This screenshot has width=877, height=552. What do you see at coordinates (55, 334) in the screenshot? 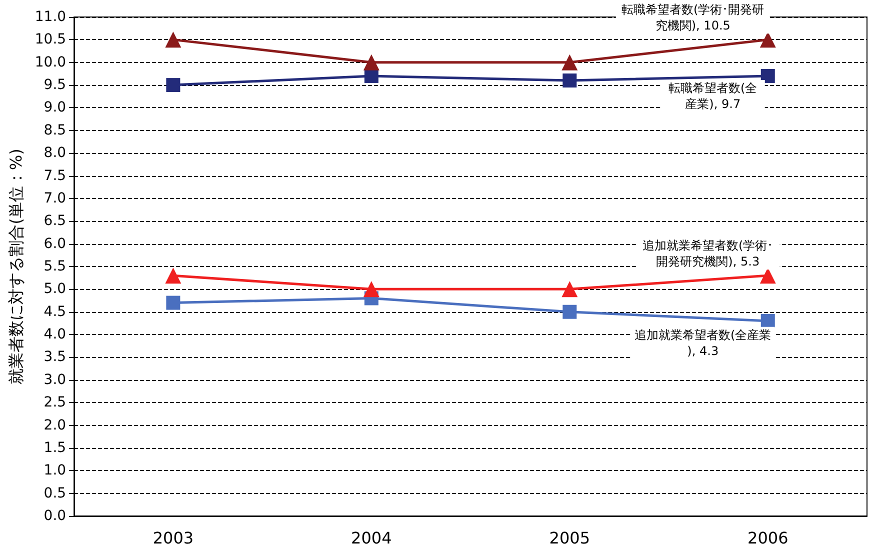
I see `y-tick-label: 4.0` at bounding box center [55, 334].